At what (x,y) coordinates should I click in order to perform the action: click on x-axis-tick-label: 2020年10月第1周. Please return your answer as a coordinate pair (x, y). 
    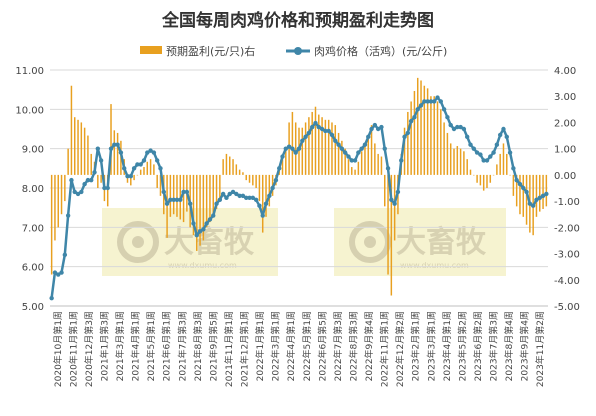
    Looking at the image, I should click on (58, 349).